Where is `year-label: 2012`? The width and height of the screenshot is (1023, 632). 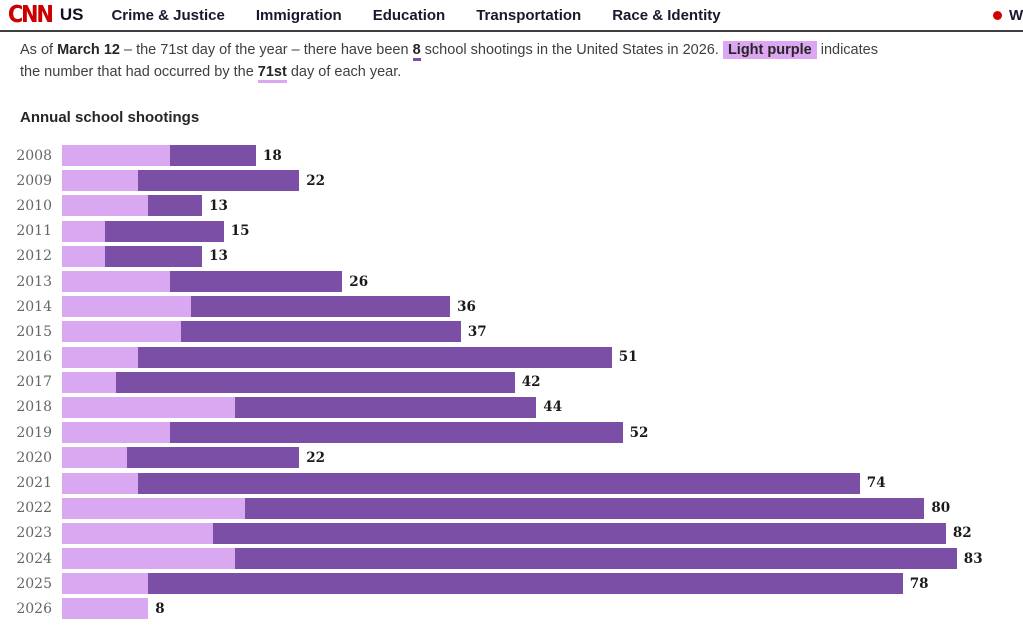
year-label: 2012 is located at coordinates (34, 256).